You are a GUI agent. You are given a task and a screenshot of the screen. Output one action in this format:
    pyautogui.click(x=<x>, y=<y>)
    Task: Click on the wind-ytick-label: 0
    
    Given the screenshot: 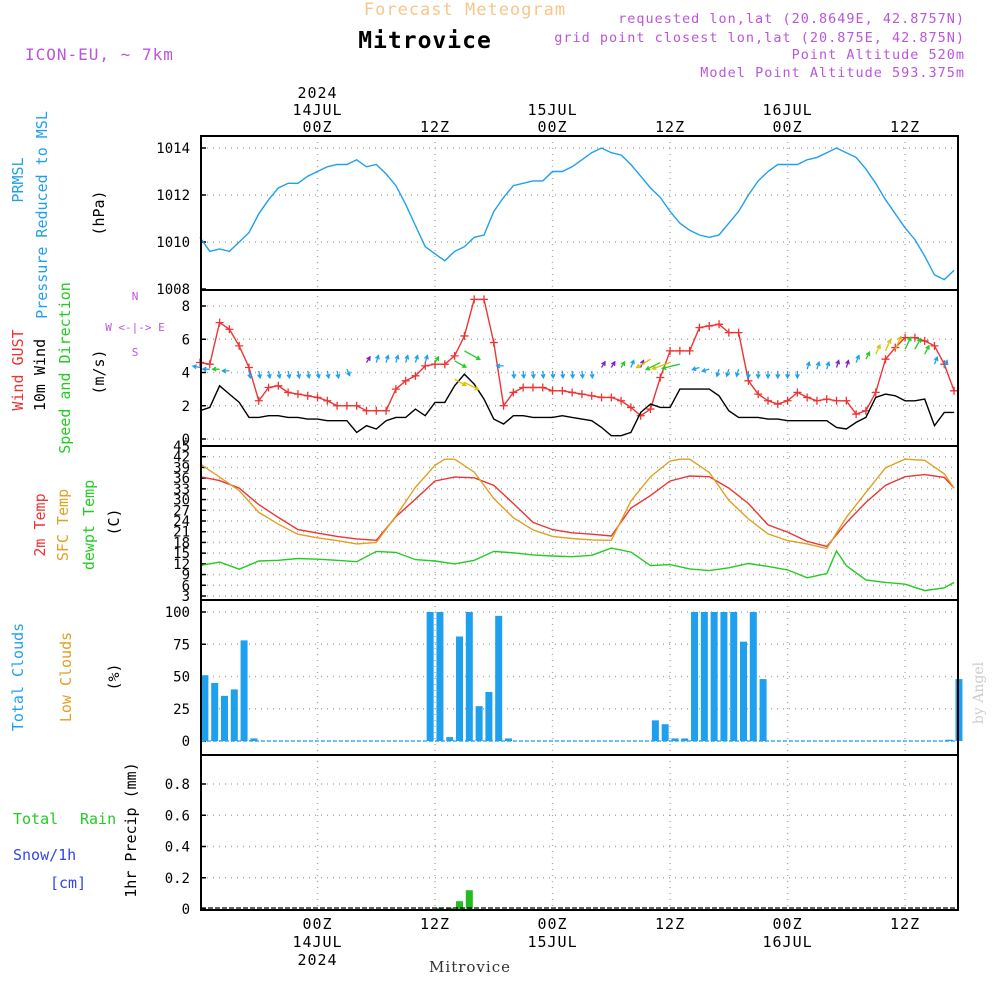 What is the action you would take?
    pyautogui.click(x=186, y=440)
    